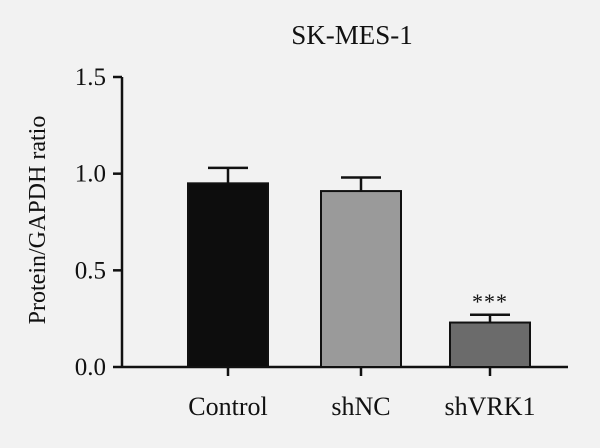 This screenshot has height=448, width=600. What do you see at coordinates (489, 406) in the screenshot?
I see `x-tick-label: shVRK1` at bounding box center [489, 406].